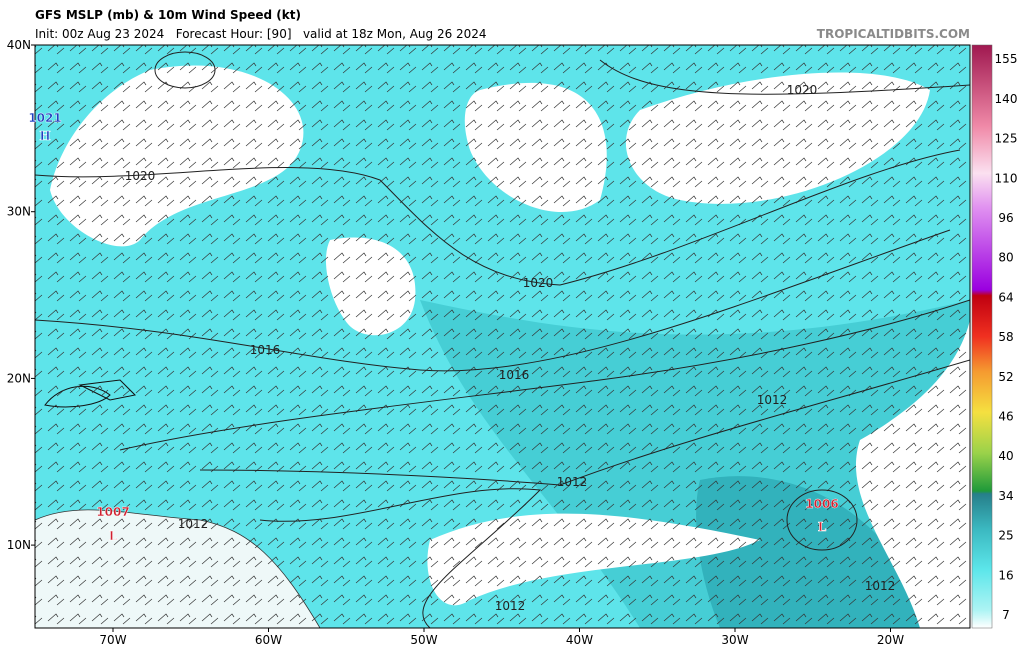 Image resolution: width=1024 pixels, height=648 pixels. Describe the element at coordinates (893, 34) in the screenshot. I see `site-name: TROPICALTIDBITS.COM` at that location.